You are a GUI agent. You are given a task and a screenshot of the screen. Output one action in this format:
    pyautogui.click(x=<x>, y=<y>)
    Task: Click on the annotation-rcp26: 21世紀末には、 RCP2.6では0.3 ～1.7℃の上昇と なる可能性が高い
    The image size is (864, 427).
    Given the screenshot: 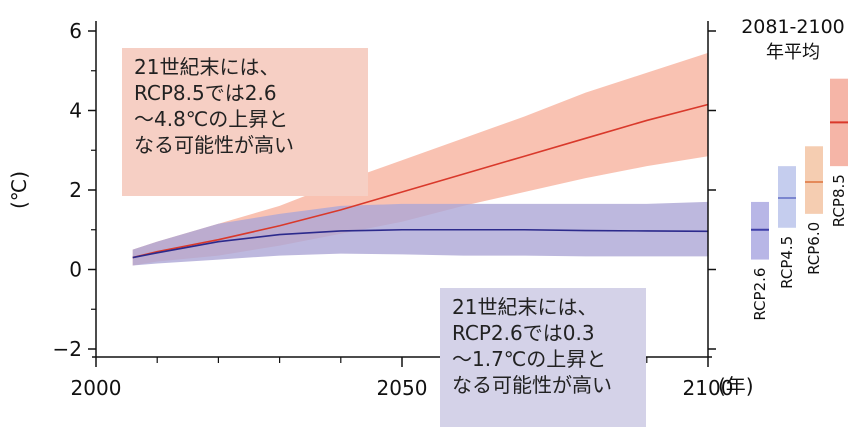 What is the action you would take?
    pyautogui.click(x=543, y=357)
    